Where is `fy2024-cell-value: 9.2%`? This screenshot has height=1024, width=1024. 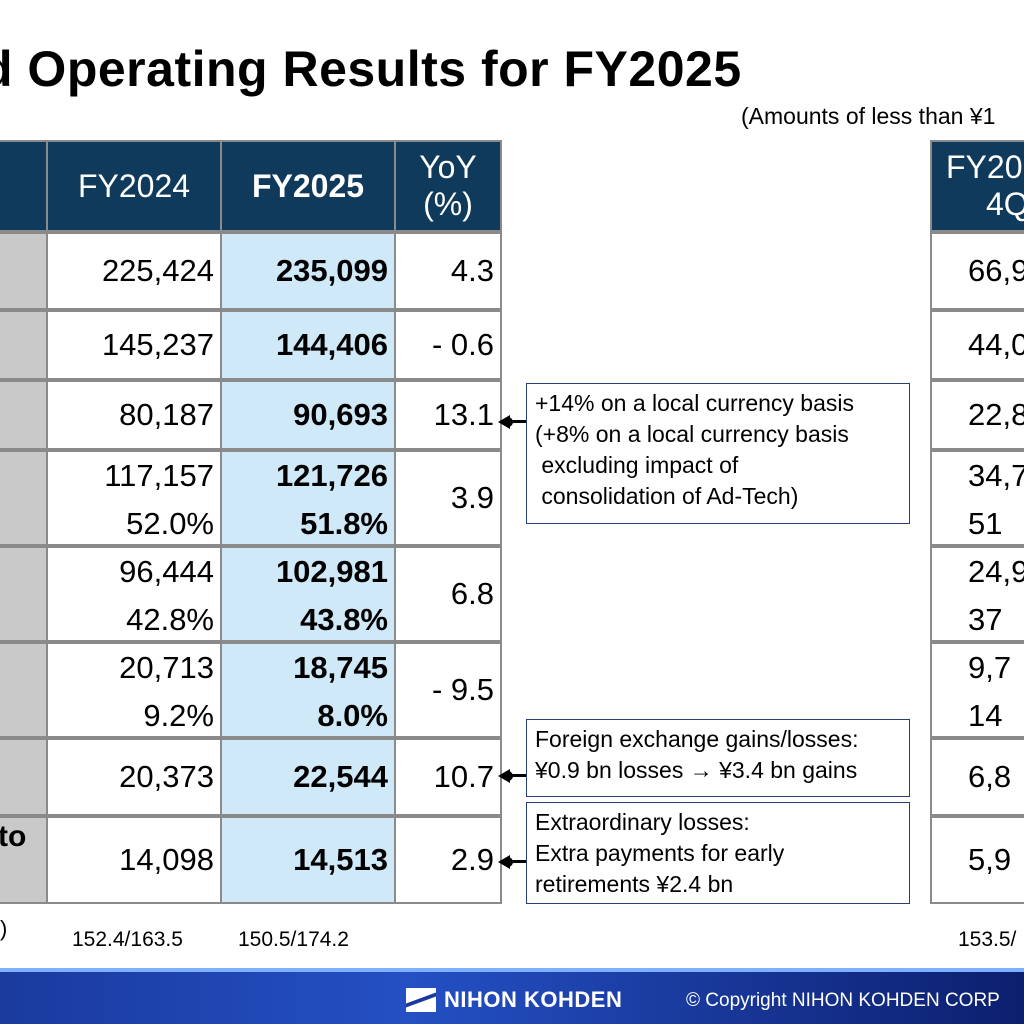
fy2024-cell-value: 9.2% is located at coordinates (178, 715).